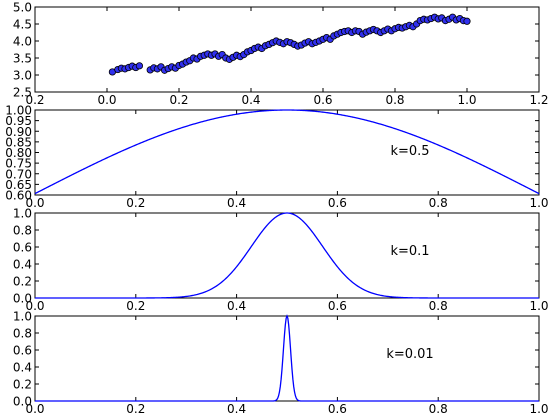  Describe the element at coordinates (409, 251) in the screenshot. I see `k-annotation: k=0.1` at that location.